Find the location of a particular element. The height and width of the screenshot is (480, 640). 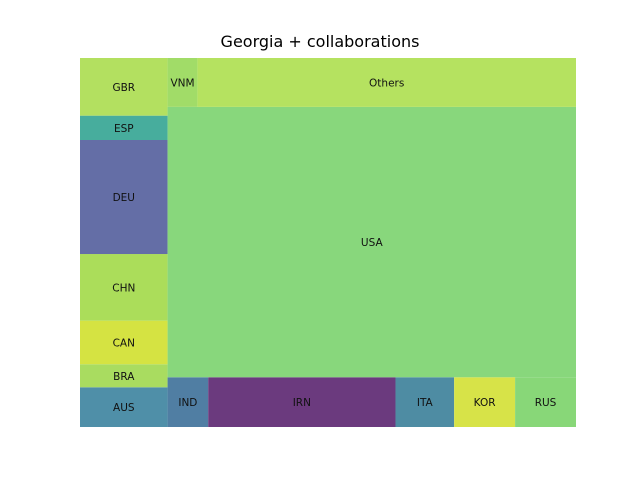

treemap-cell-others: Others is located at coordinates (386, 82).